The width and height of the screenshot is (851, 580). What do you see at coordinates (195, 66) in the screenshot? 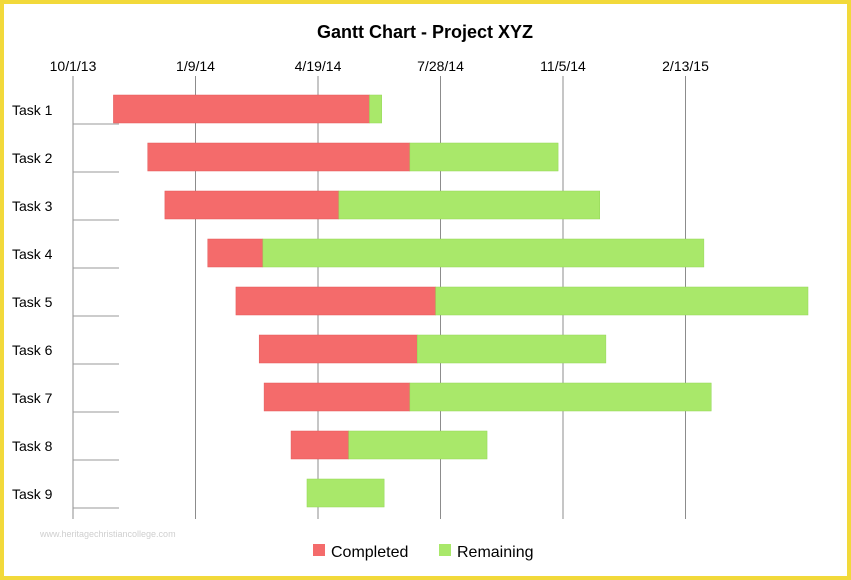
I see `x-tick-label: 1/9/14` at bounding box center [195, 66].